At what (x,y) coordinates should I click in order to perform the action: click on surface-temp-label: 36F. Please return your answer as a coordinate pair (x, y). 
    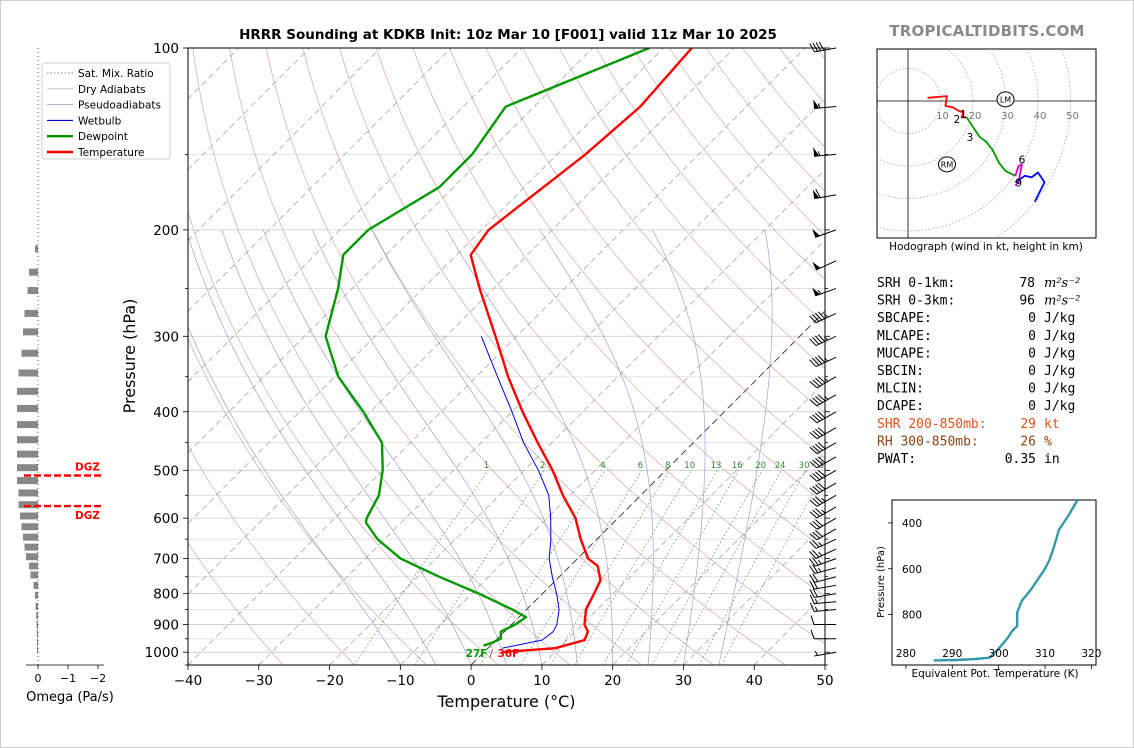
    Looking at the image, I should click on (508, 654).